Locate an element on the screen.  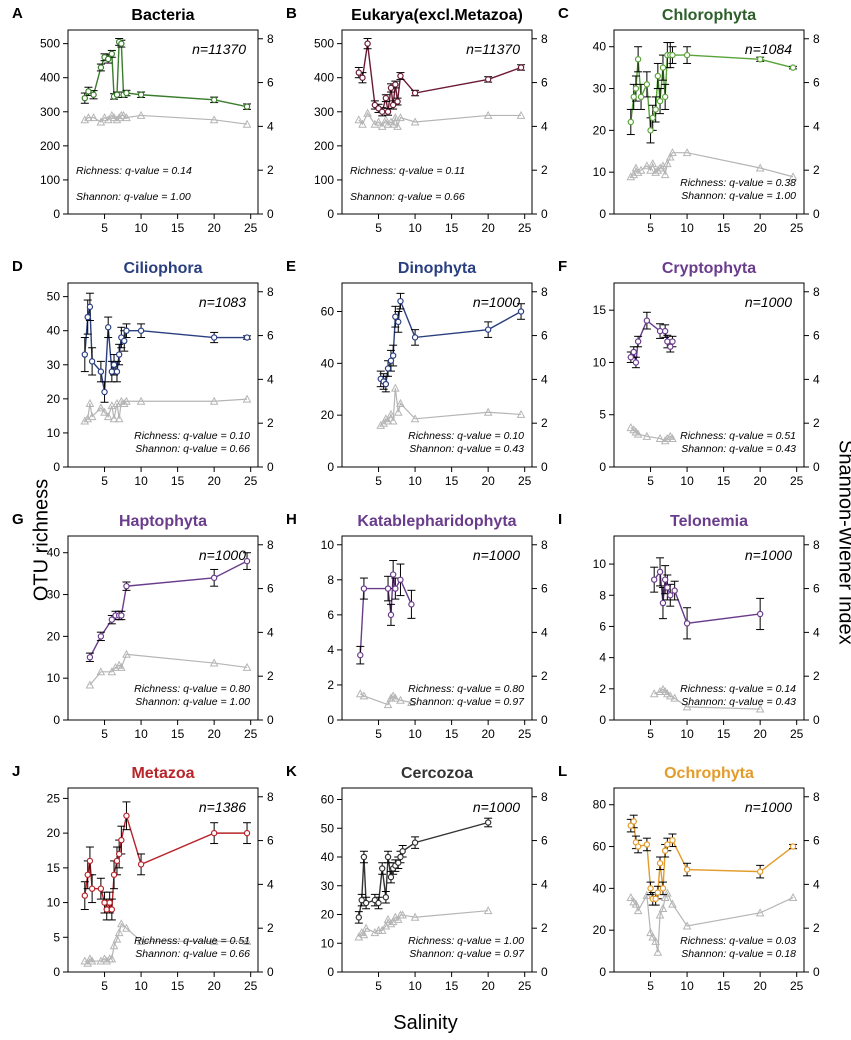
panel-letter: D is located at coordinates (17, 266).